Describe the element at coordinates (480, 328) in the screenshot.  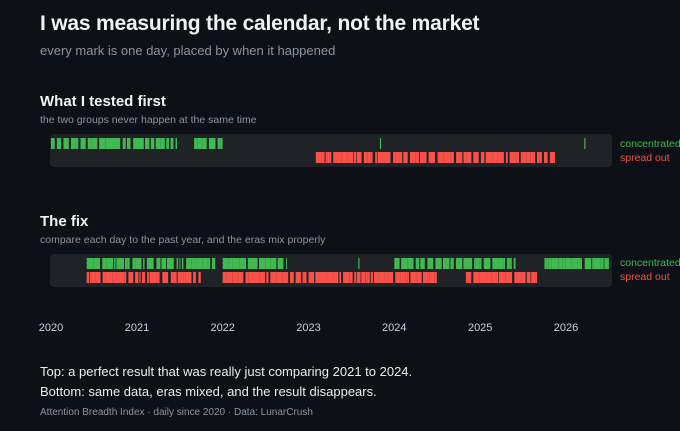
I see `x-tick-2025: 2025` at that location.